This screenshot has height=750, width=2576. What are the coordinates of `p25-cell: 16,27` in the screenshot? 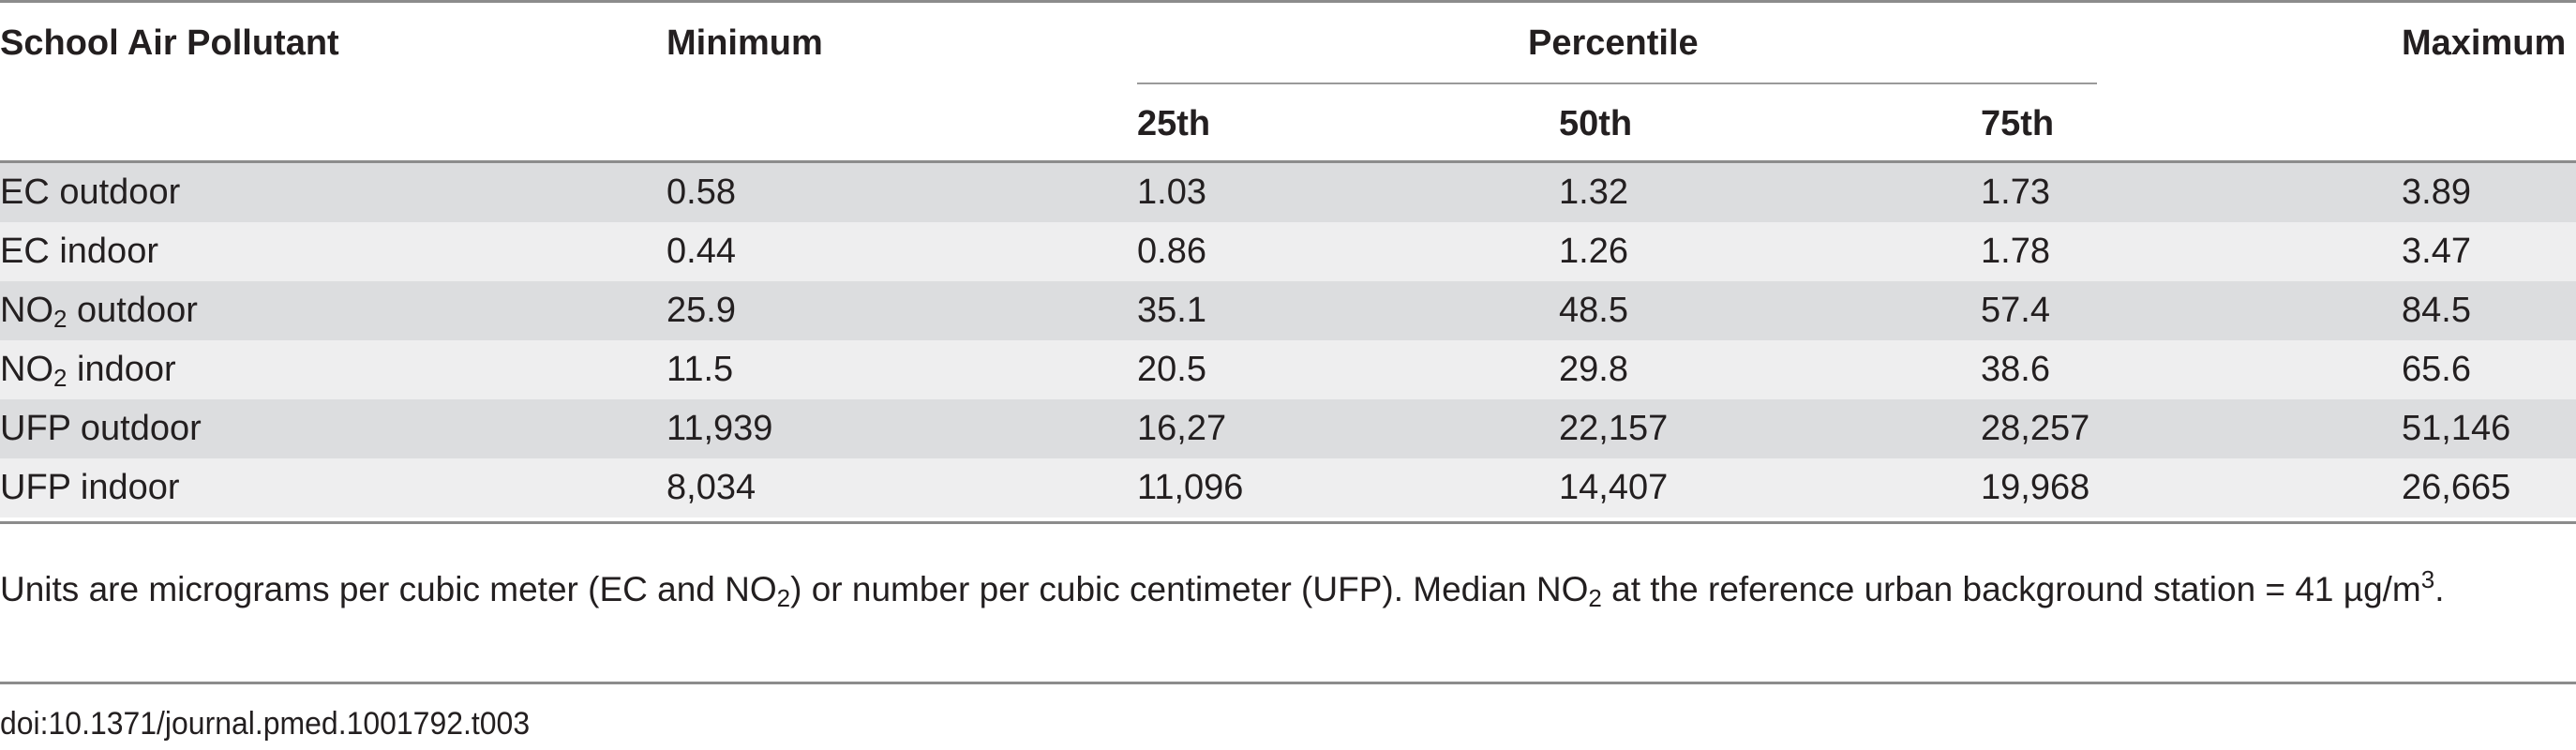 It's located at (1182, 428).